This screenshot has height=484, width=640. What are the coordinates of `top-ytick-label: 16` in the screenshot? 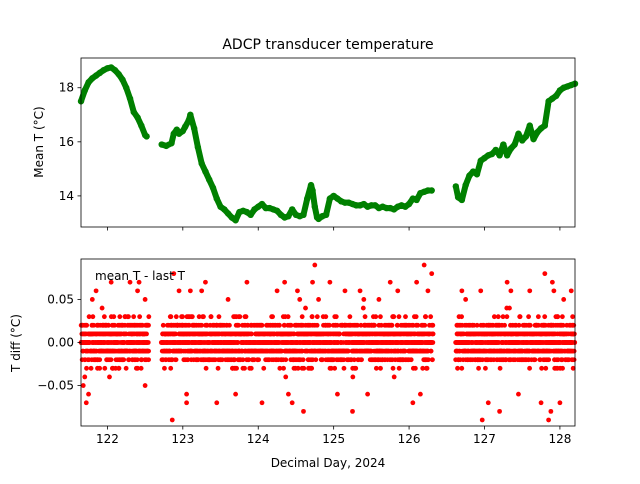 It's located at (66, 142).